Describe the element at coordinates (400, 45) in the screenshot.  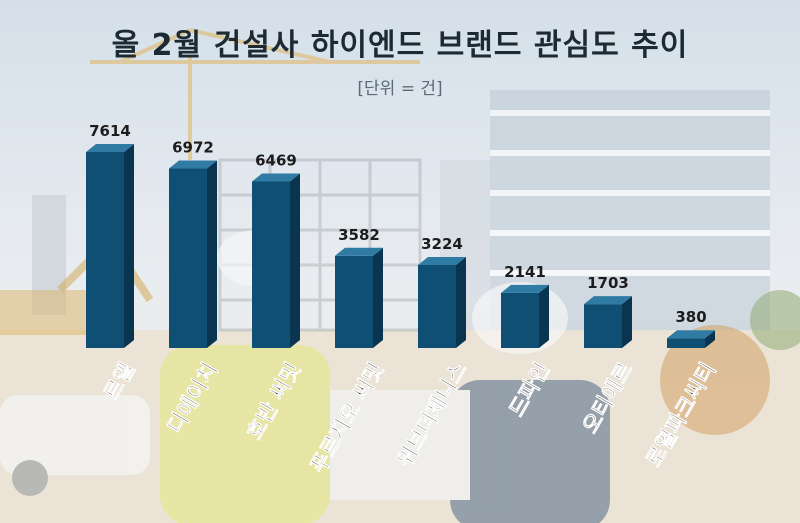
I see `chart-title: 올 2월 건설사 하이엔드 브랜드 관심도 추이` at that location.